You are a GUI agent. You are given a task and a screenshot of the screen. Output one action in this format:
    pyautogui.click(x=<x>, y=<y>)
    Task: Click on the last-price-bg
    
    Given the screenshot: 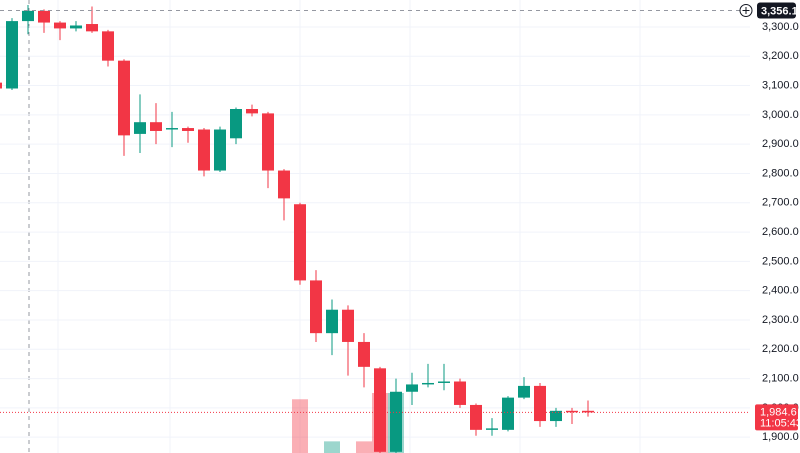 What is the action you would take?
    pyautogui.click(x=776, y=417)
    